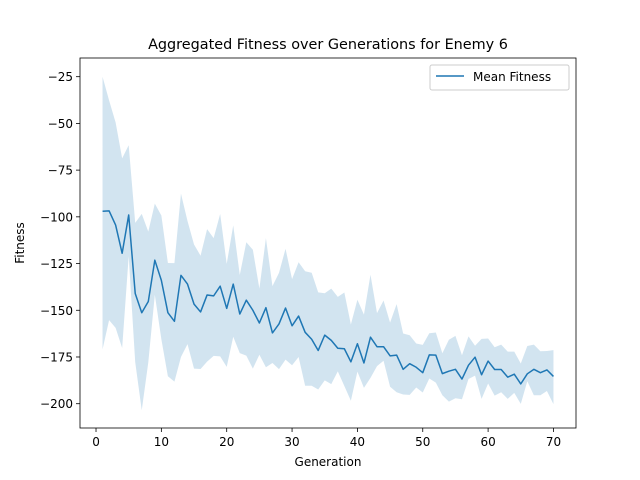  What do you see at coordinates (56, 357) in the screenshot?
I see `y-tick-label: −175` at bounding box center [56, 357].